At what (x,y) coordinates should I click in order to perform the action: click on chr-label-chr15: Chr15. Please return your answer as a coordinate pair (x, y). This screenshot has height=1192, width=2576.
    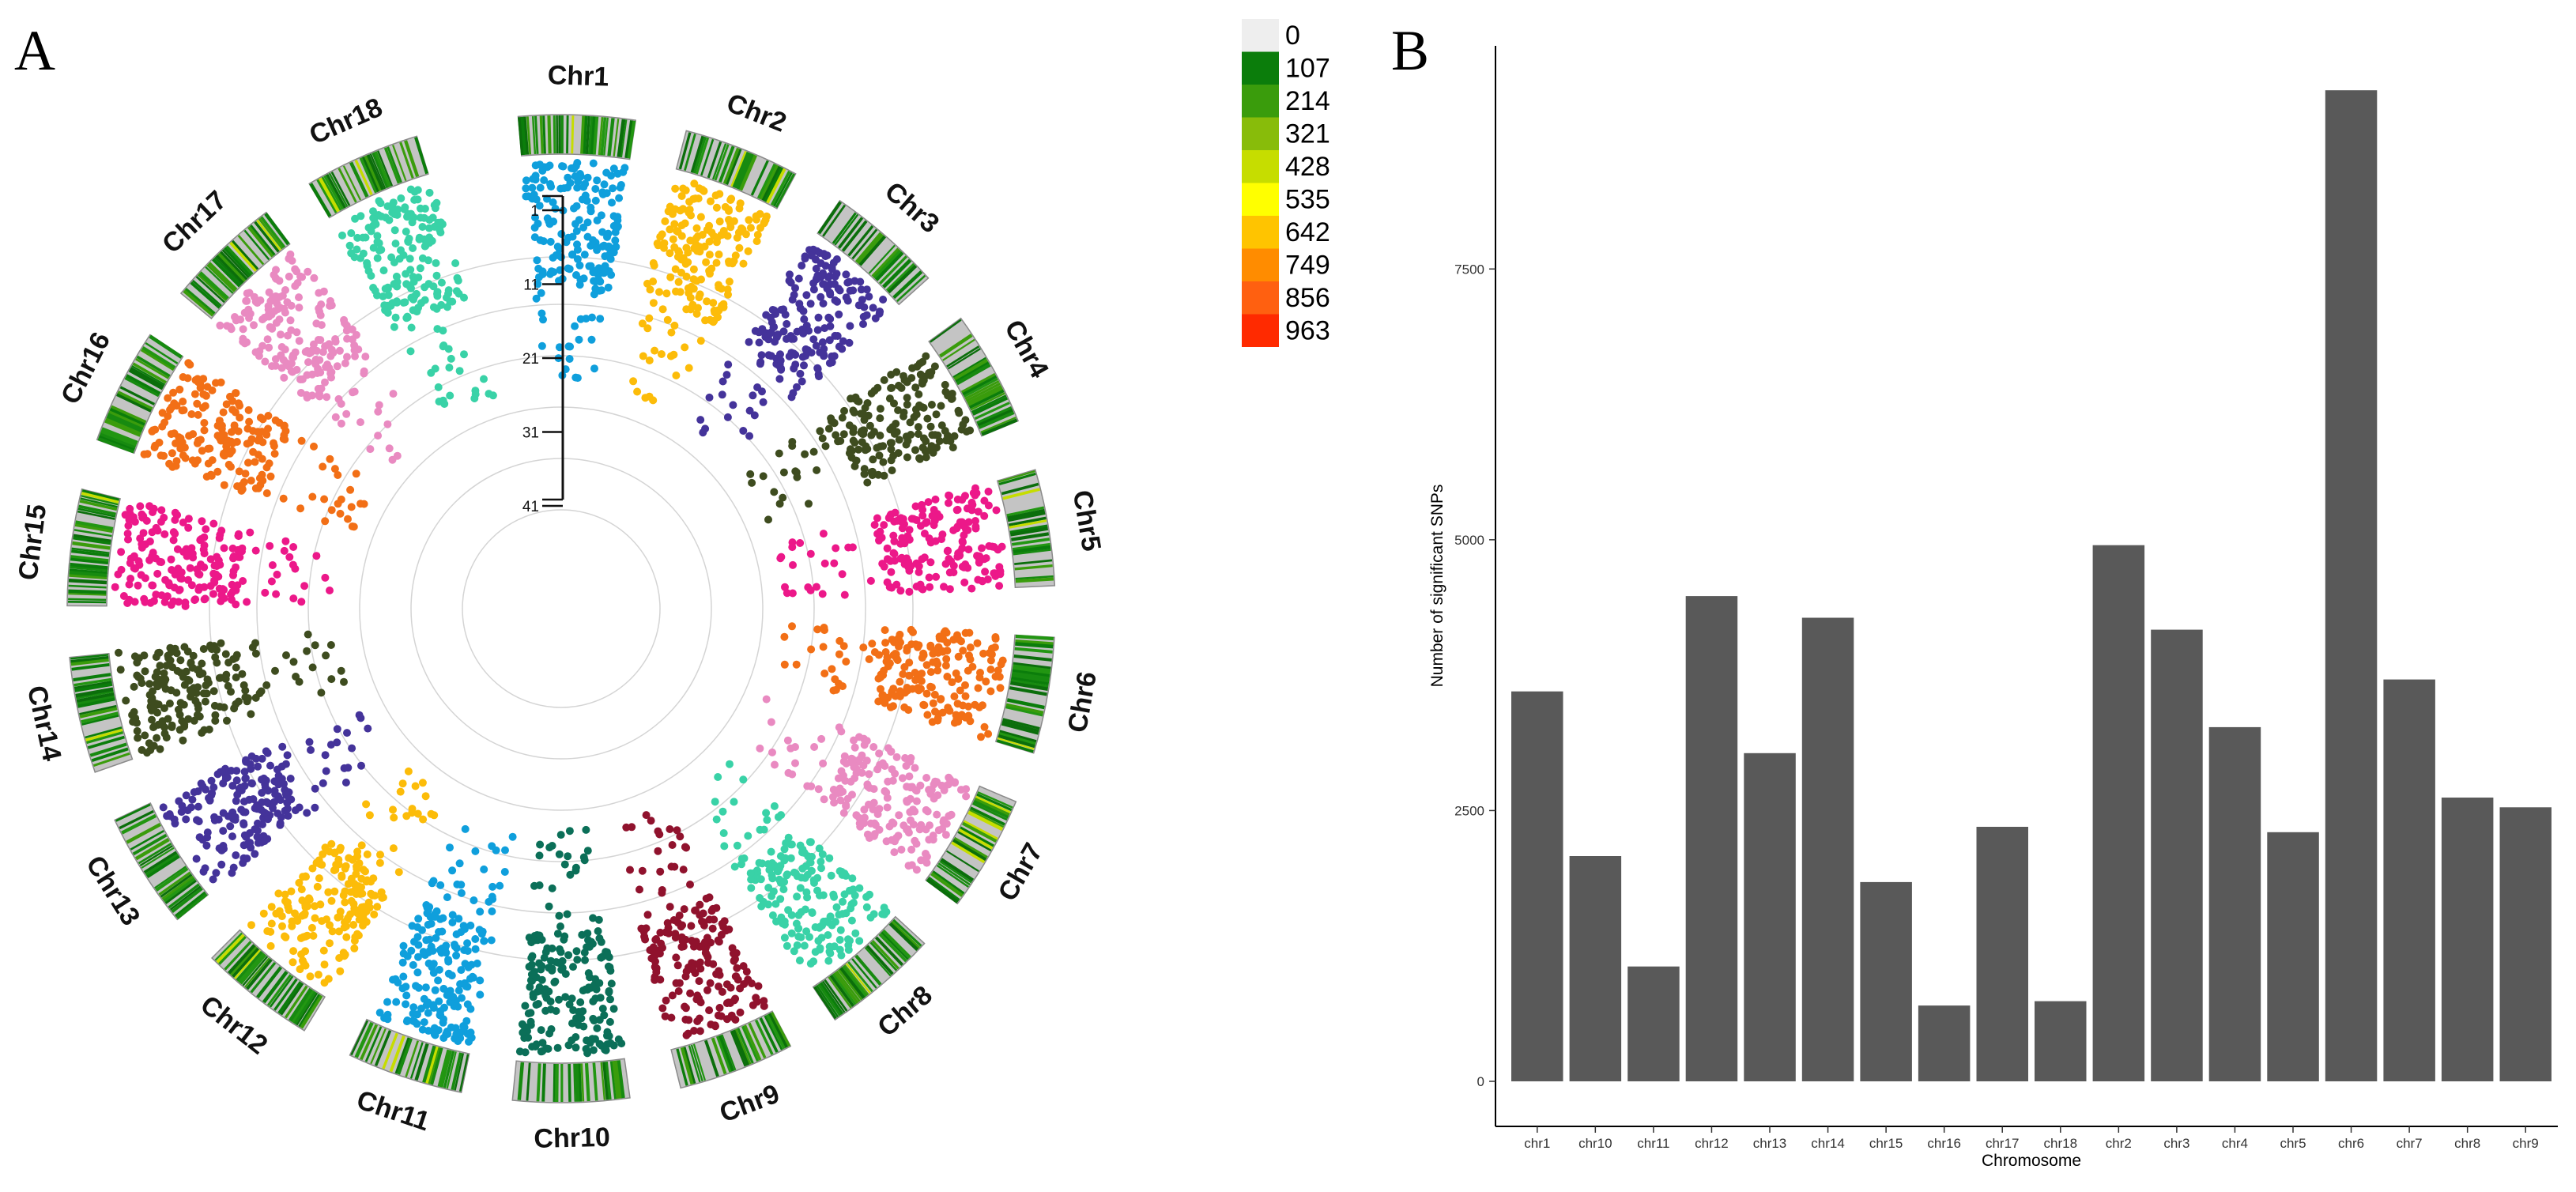
    Looking at the image, I should click on (32, 542).